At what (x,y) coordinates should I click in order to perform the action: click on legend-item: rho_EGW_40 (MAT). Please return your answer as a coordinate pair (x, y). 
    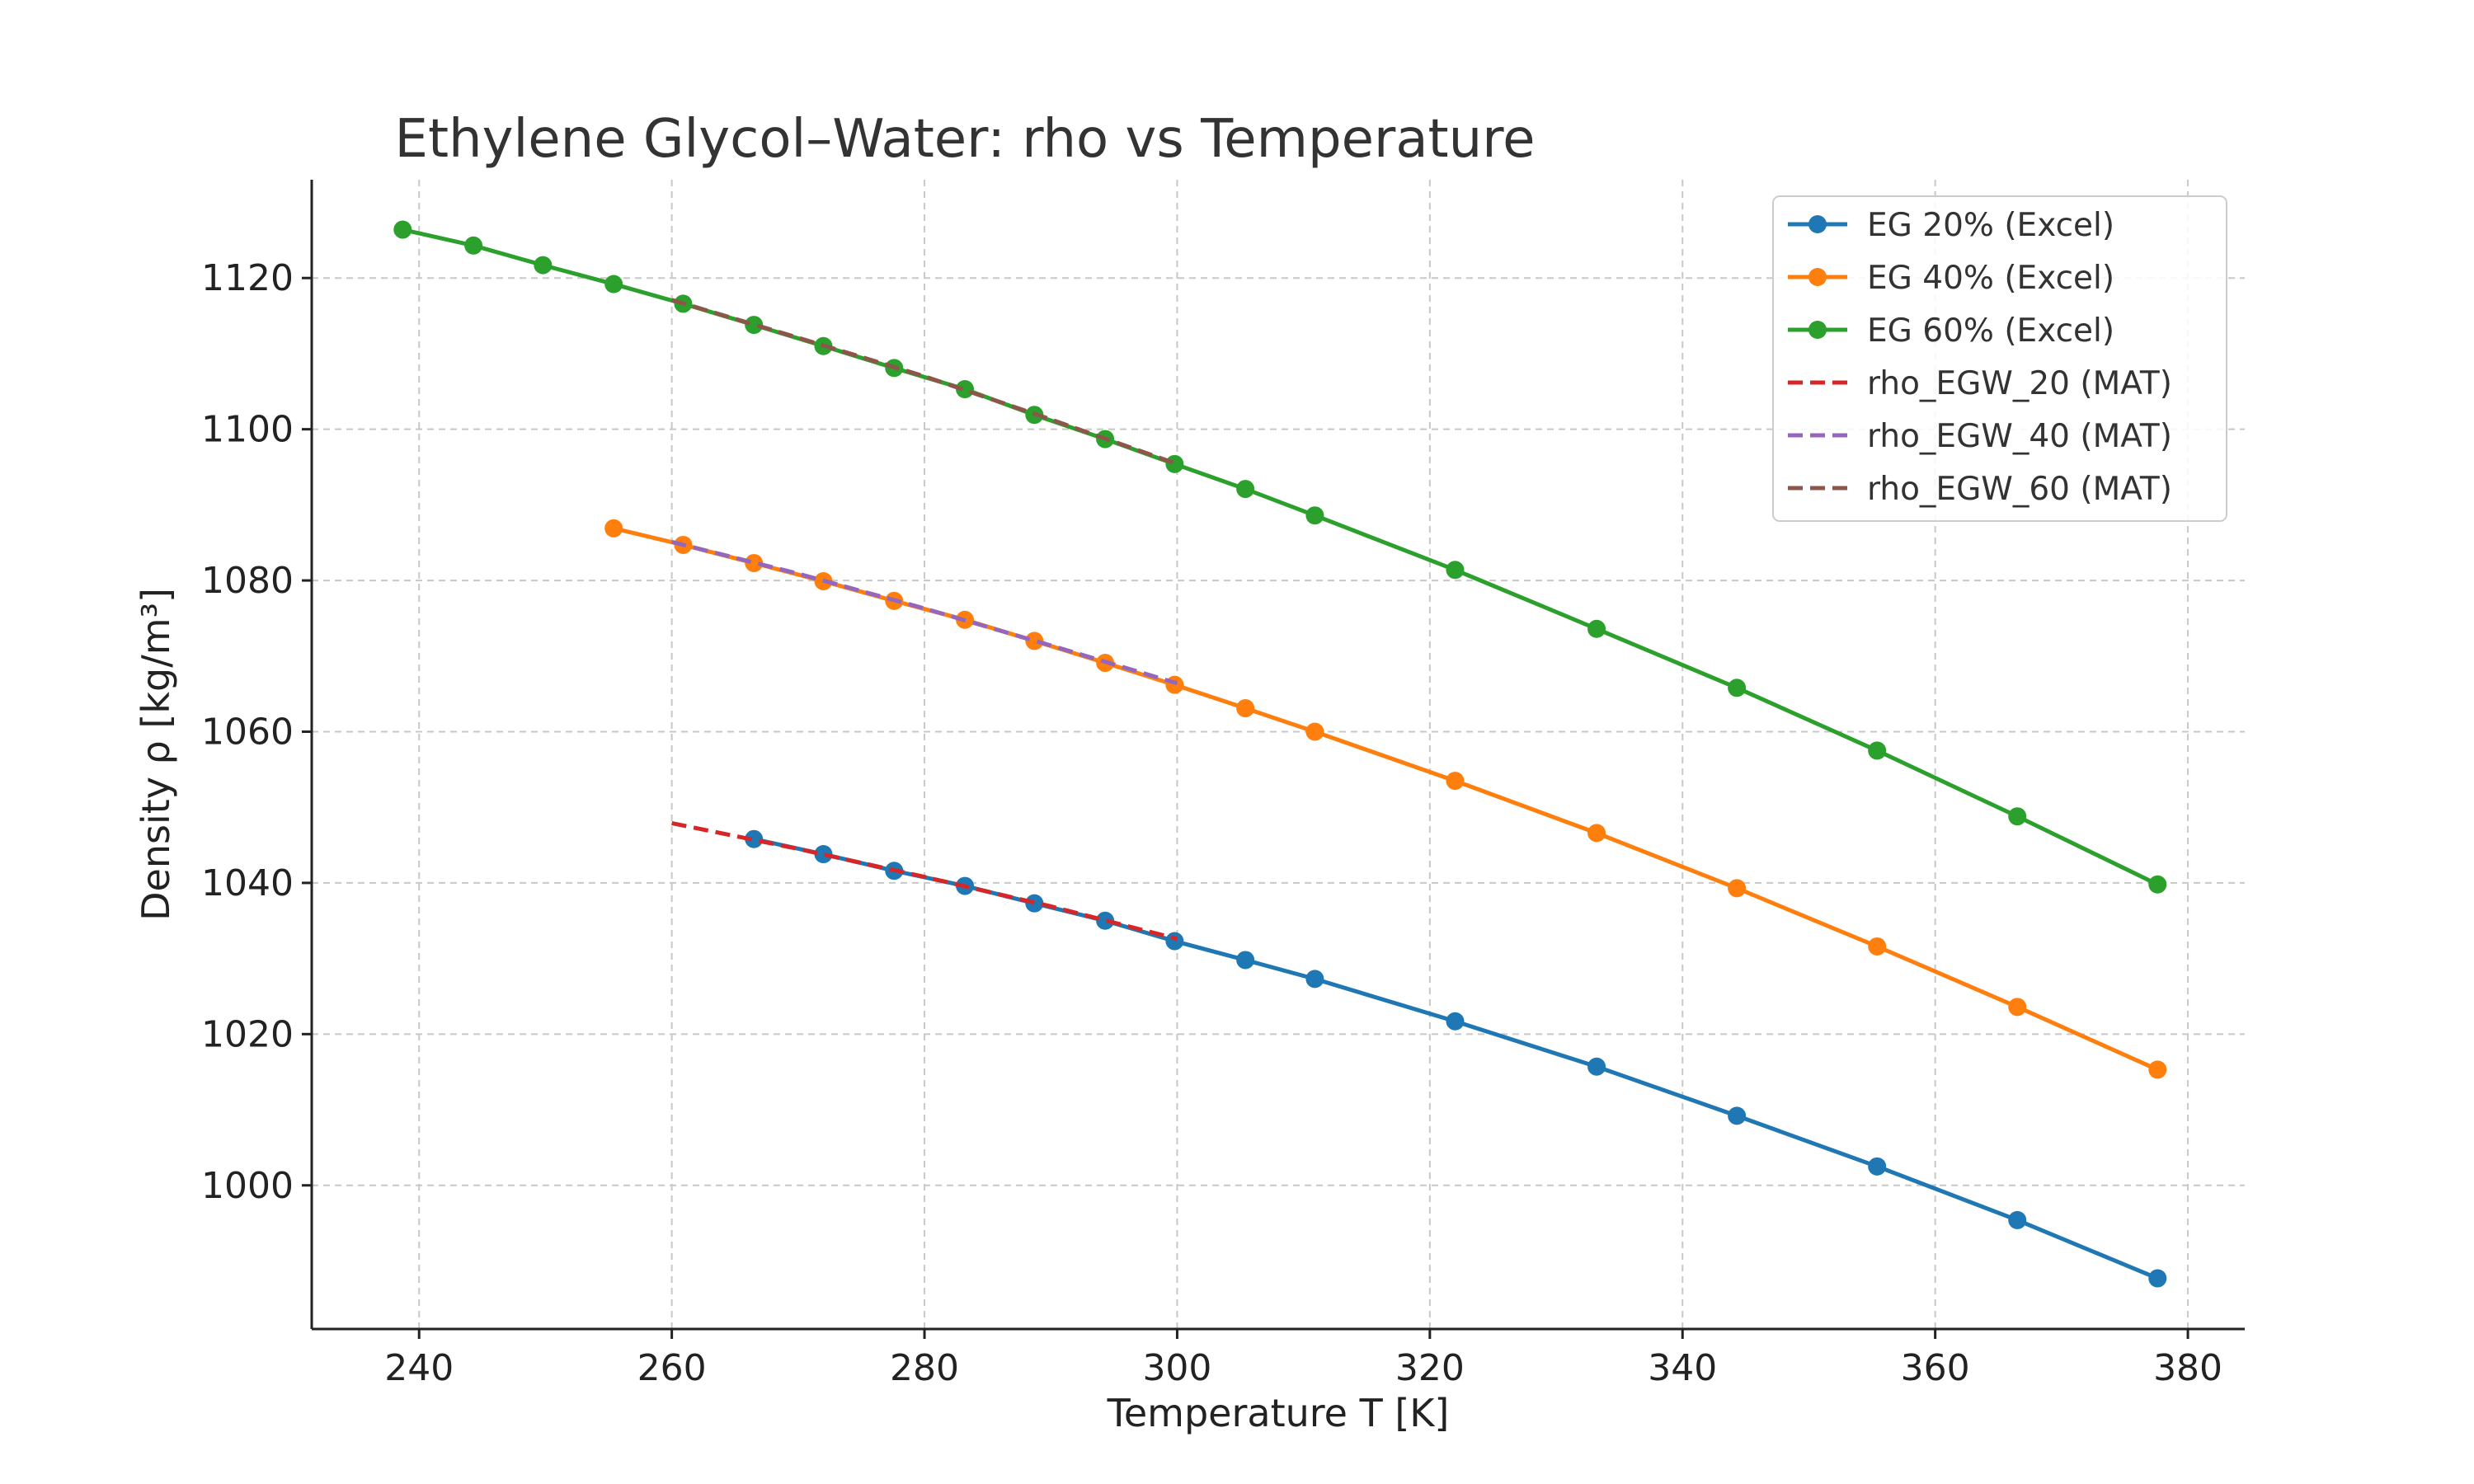
    Looking at the image, I should click on (1980, 436).